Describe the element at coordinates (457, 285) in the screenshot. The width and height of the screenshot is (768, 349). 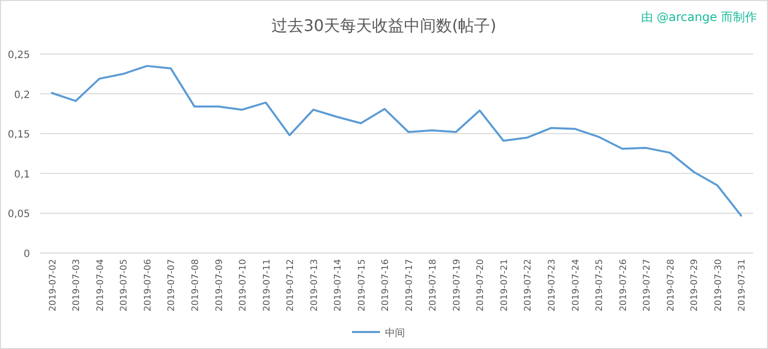
I see `x-tick-label: 2019-07-19` at that location.